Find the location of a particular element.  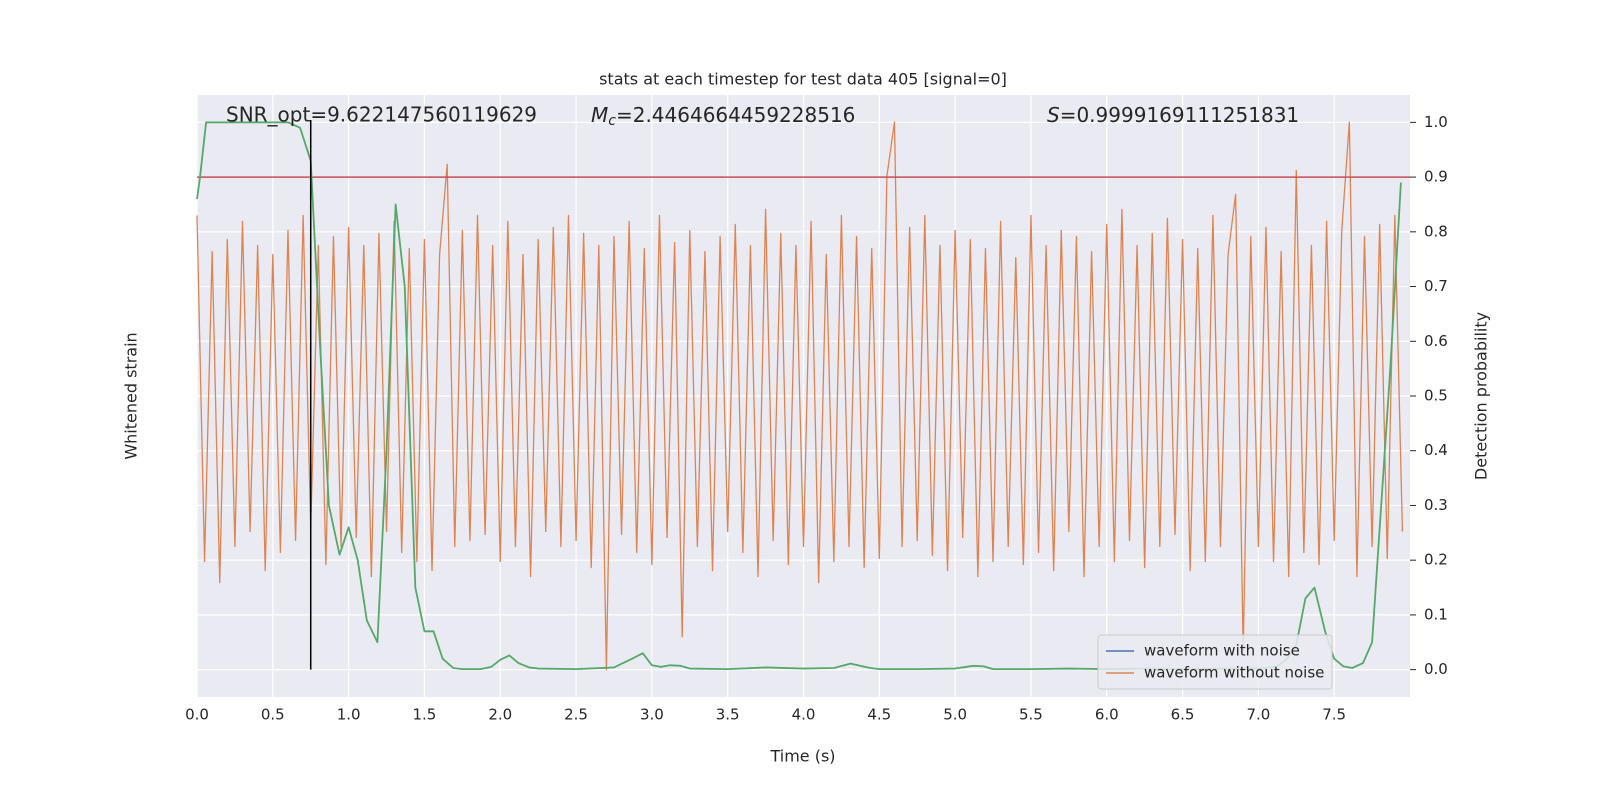

x-tick-label: 3.0 is located at coordinates (652, 715).